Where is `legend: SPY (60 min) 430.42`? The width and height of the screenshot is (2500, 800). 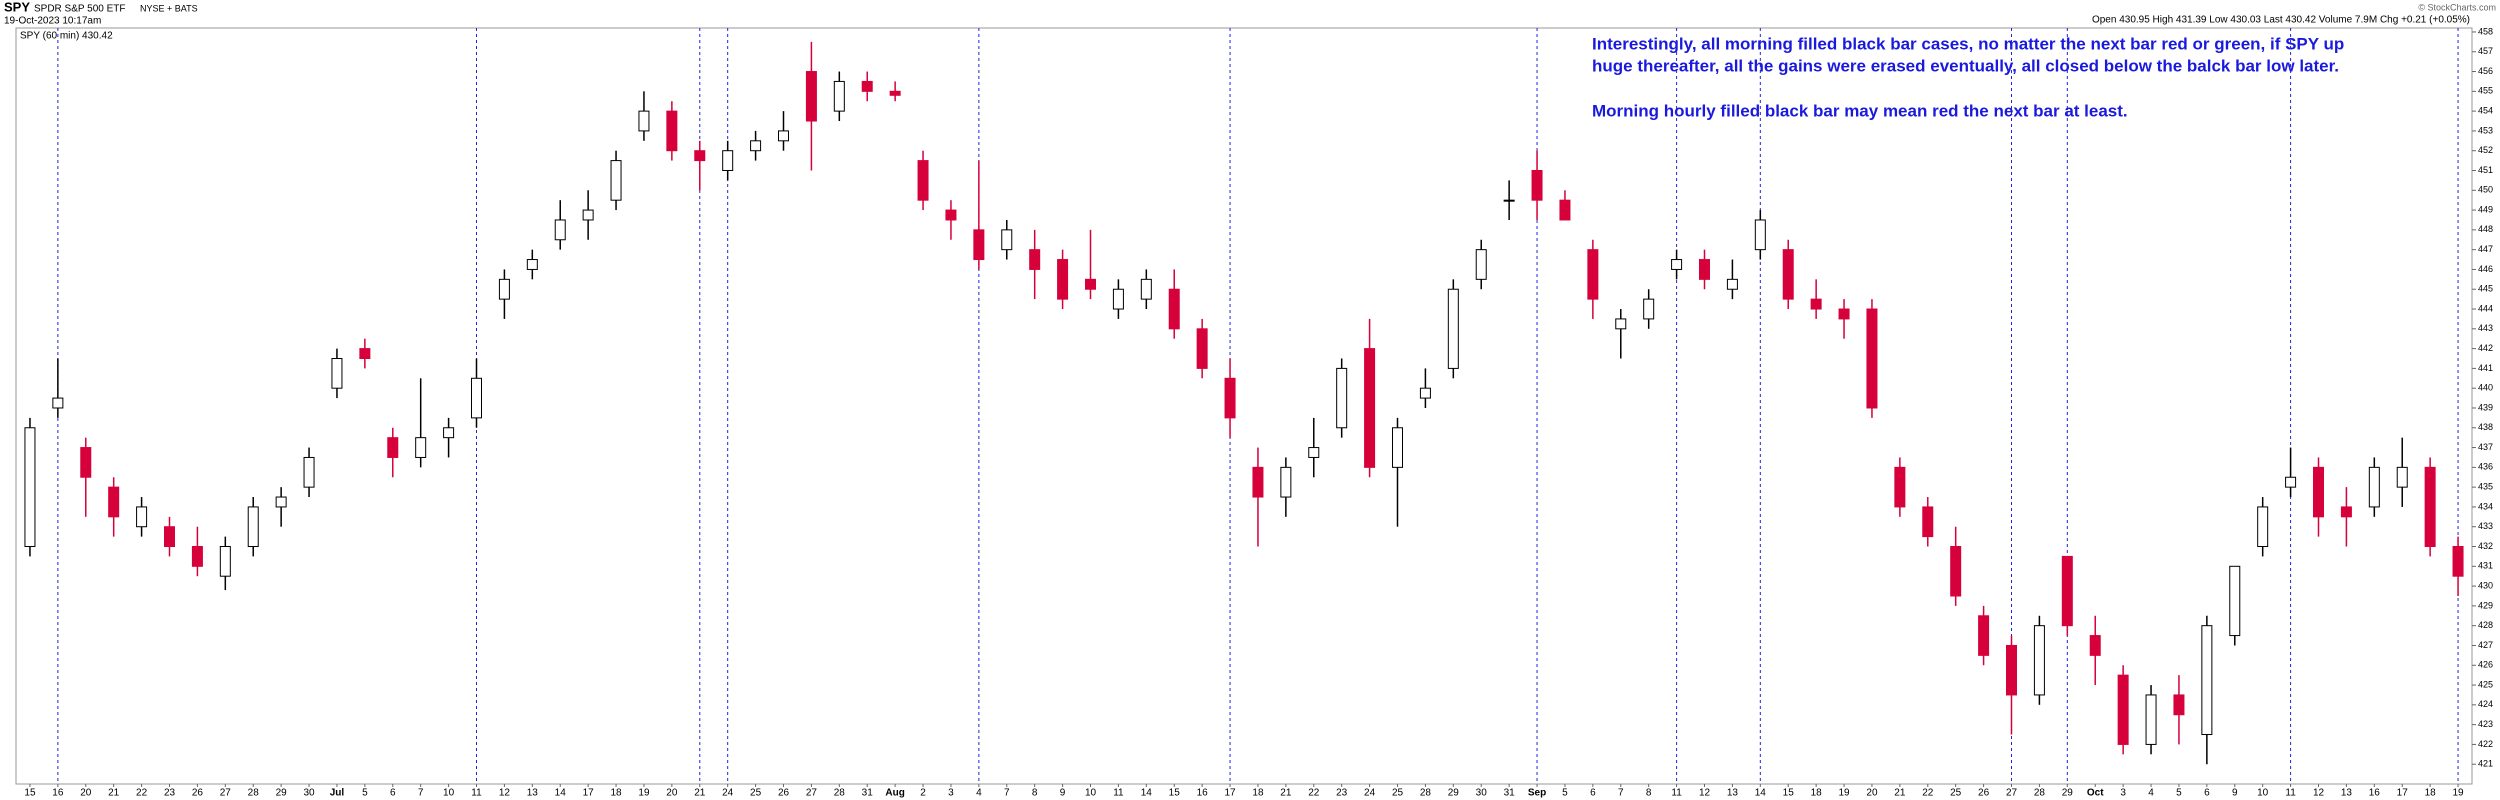 legend: SPY (60 min) 430.42 is located at coordinates (66, 36).